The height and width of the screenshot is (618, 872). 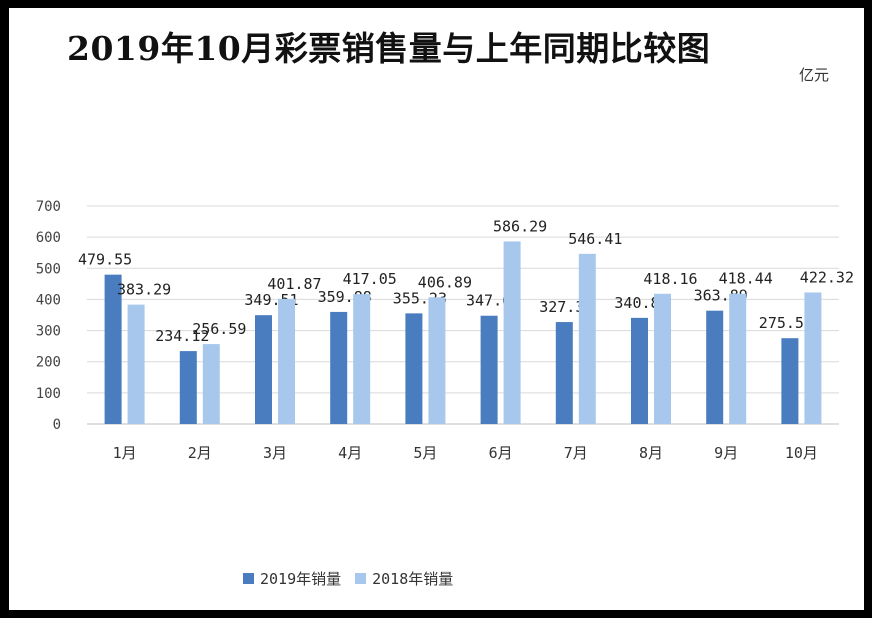 I want to click on legend-item-2018: 2018年销量, so click(x=404, y=578).